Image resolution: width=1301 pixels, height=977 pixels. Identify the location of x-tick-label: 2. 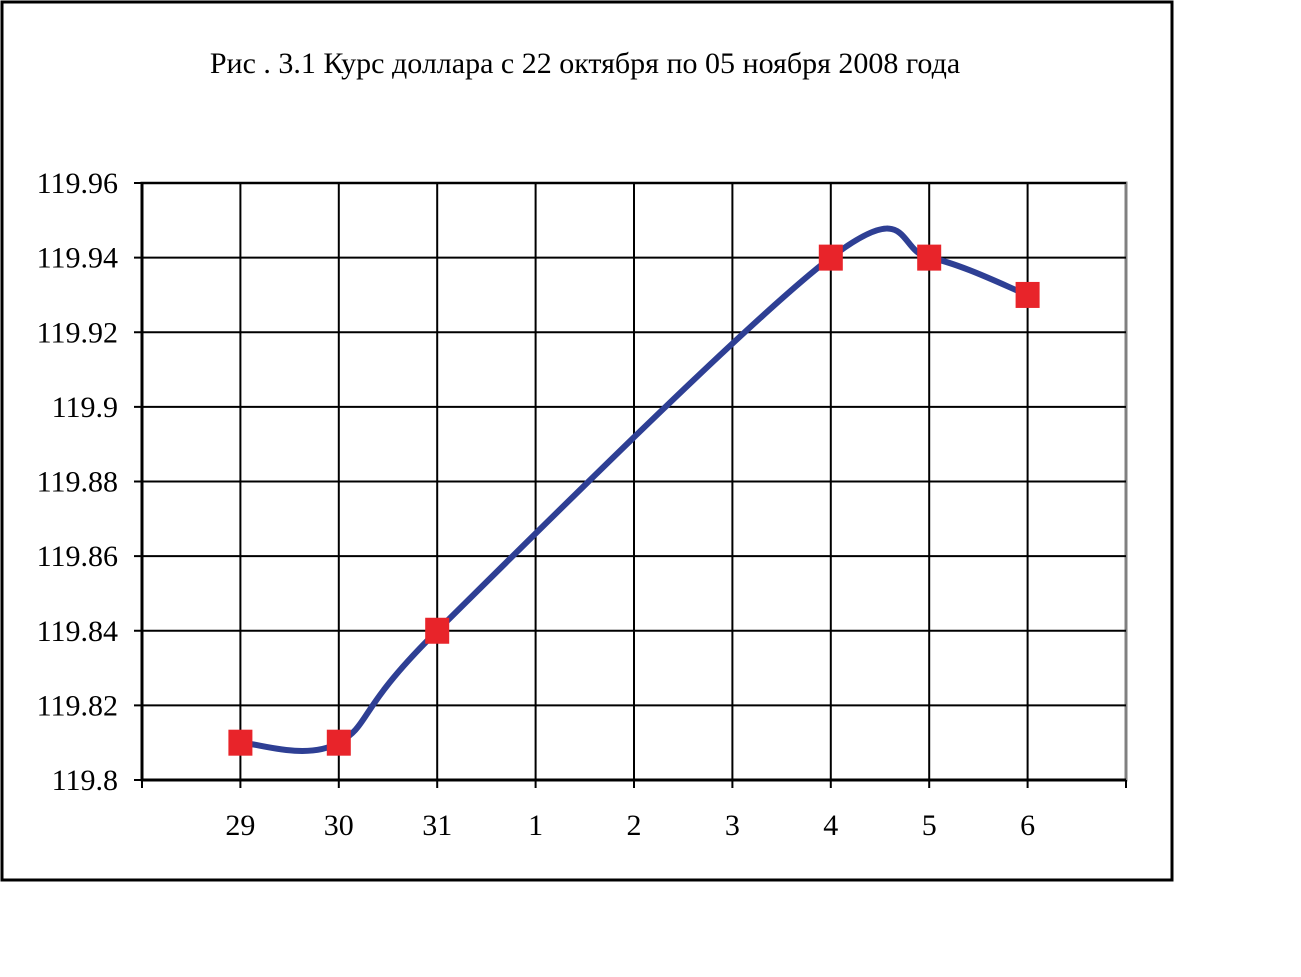
(634, 825).